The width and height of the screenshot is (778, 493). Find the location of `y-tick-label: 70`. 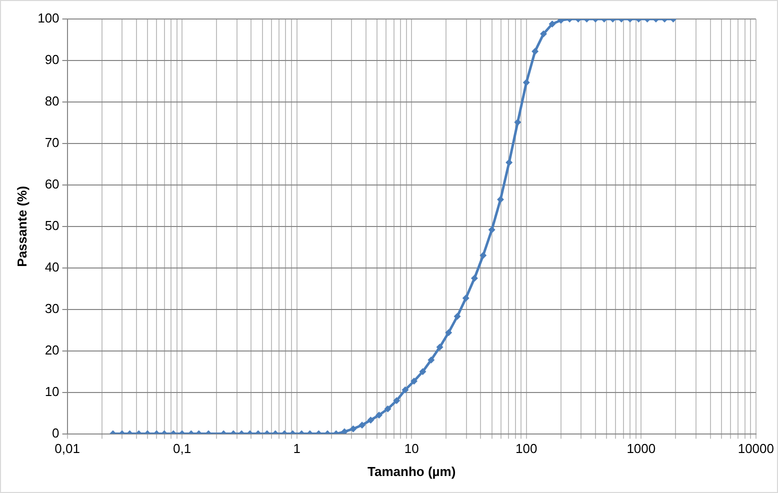

y-tick-label: 70 is located at coordinates (52, 142).